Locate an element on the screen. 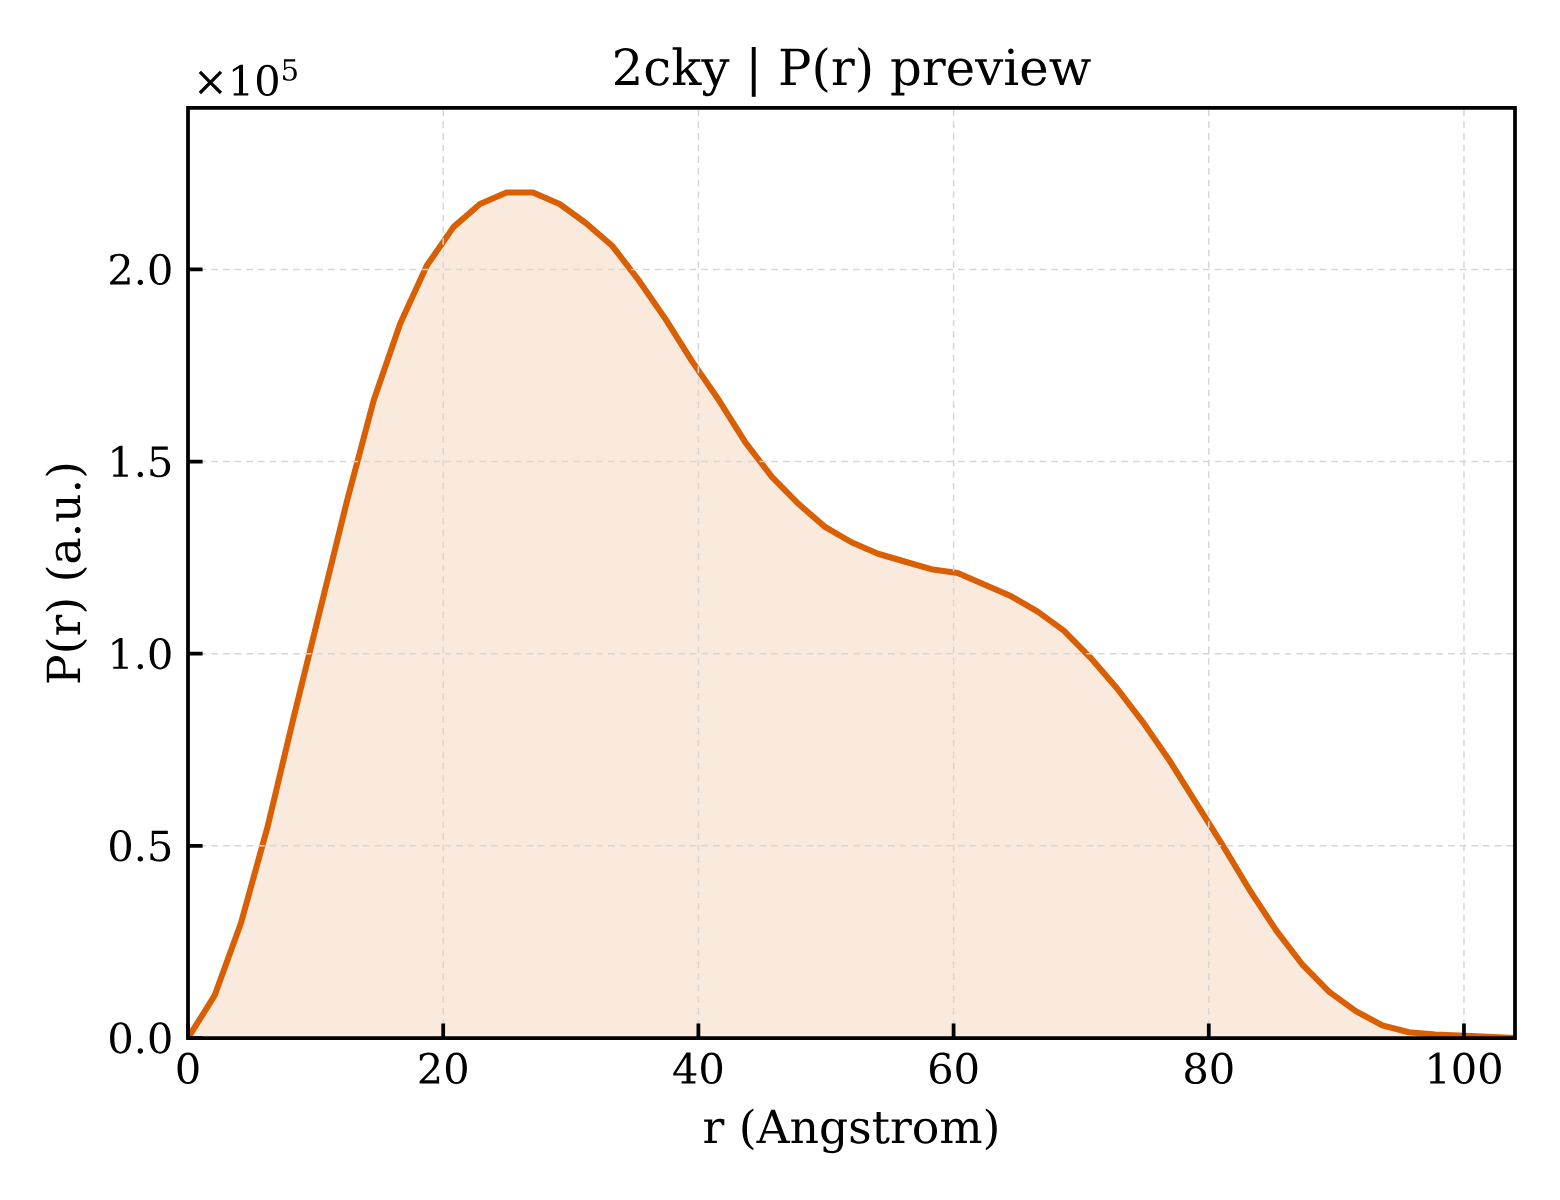 This screenshot has width=1560, height=1200. x-tick-label: 20 is located at coordinates (443, 1068).